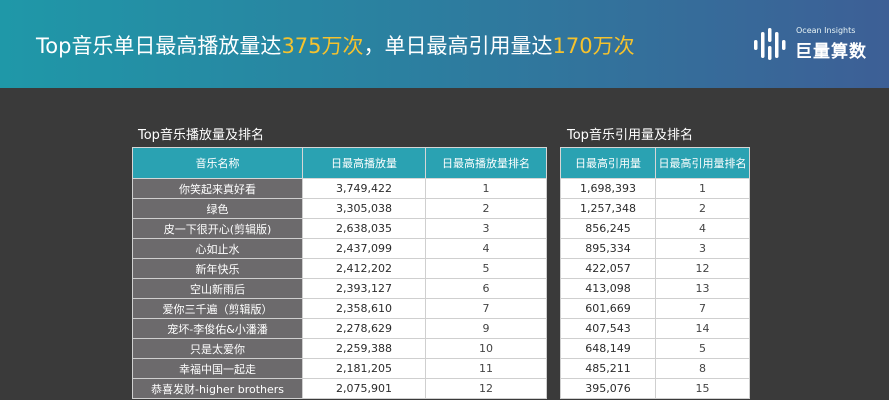  What do you see at coordinates (608, 288) in the screenshot?
I see `max-citations-cell: 413,098` at bounding box center [608, 288].